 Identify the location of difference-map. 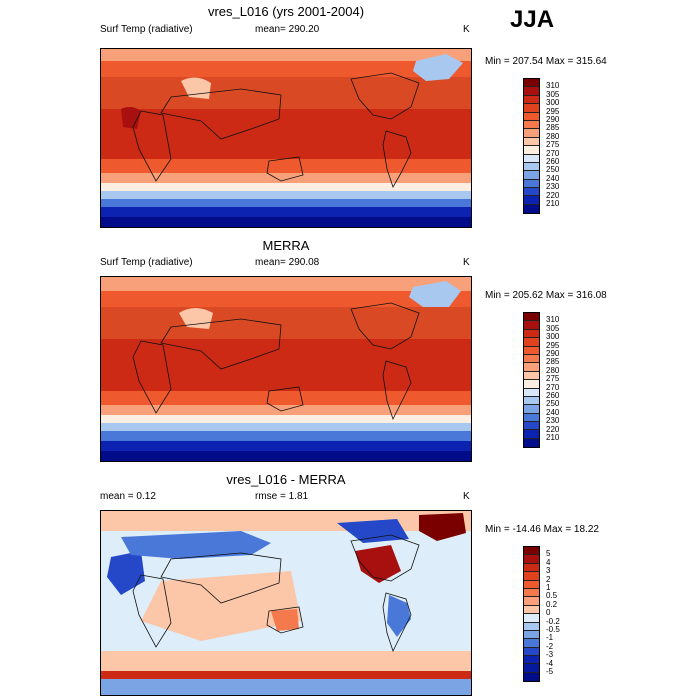
(286, 603).